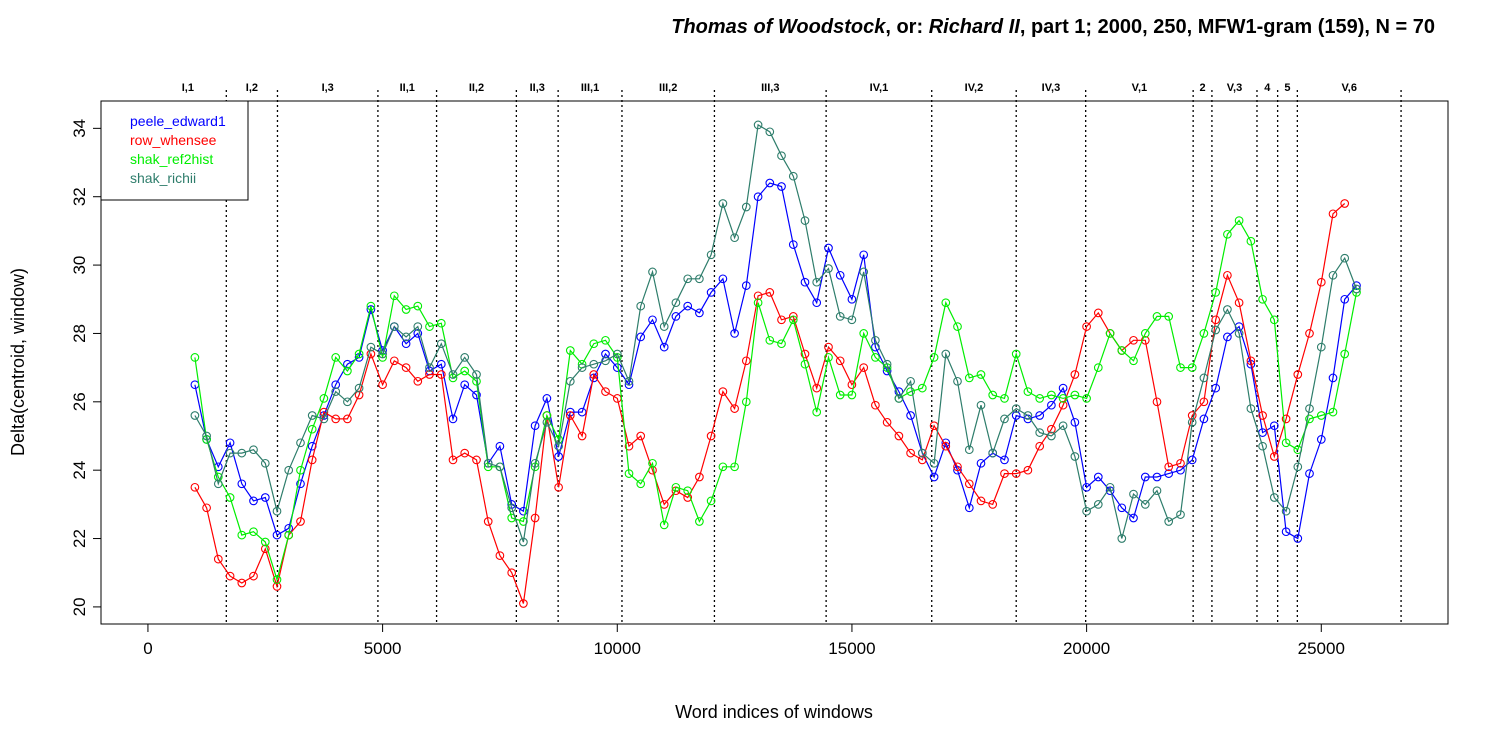 The width and height of the screenshot is (1500, 750). I want to click on scene-label: 2, so click(1202, 88).